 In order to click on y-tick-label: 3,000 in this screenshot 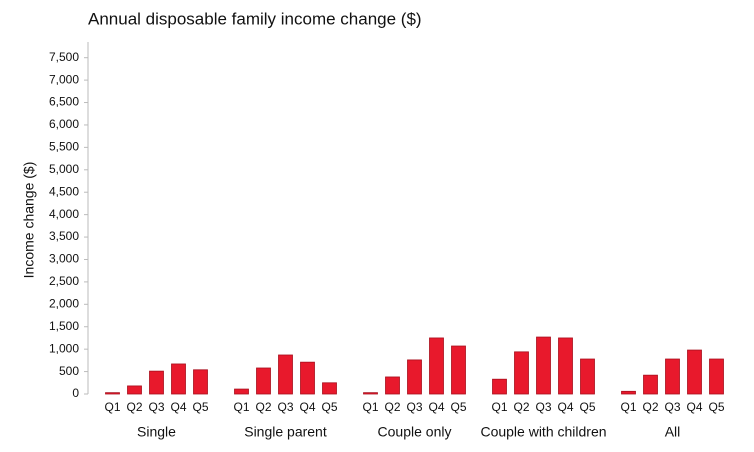, I will do `click(64, 259)`.